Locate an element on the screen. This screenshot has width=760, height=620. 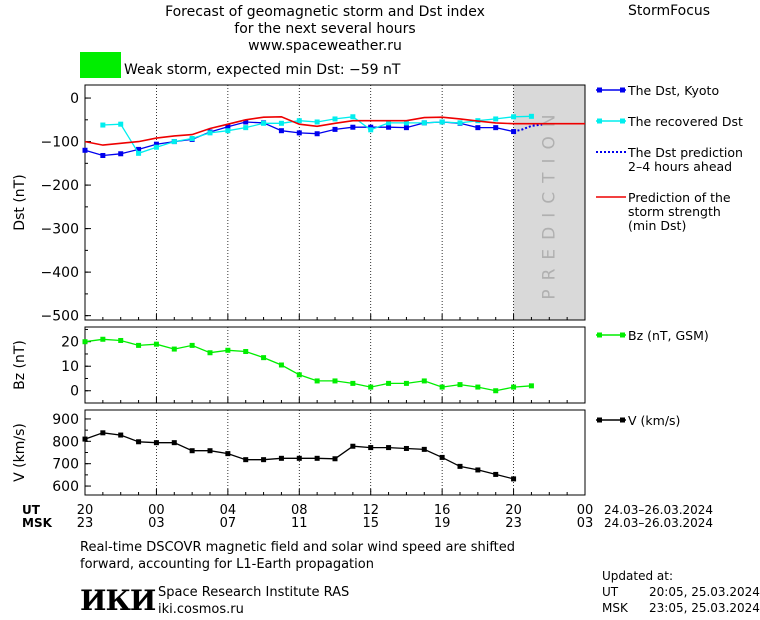
updated-ut-time: 20:05, 25.03.2024 is located at coordinates (704, 592).